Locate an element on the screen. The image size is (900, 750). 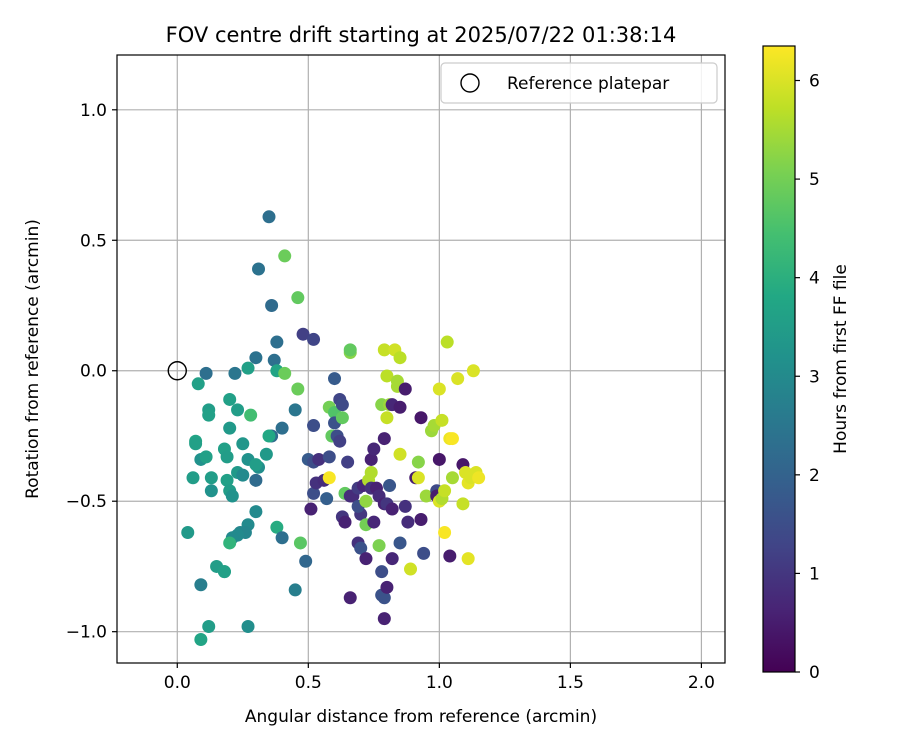
x-tick-label: 0.0 is located at coordinates (177, 683).